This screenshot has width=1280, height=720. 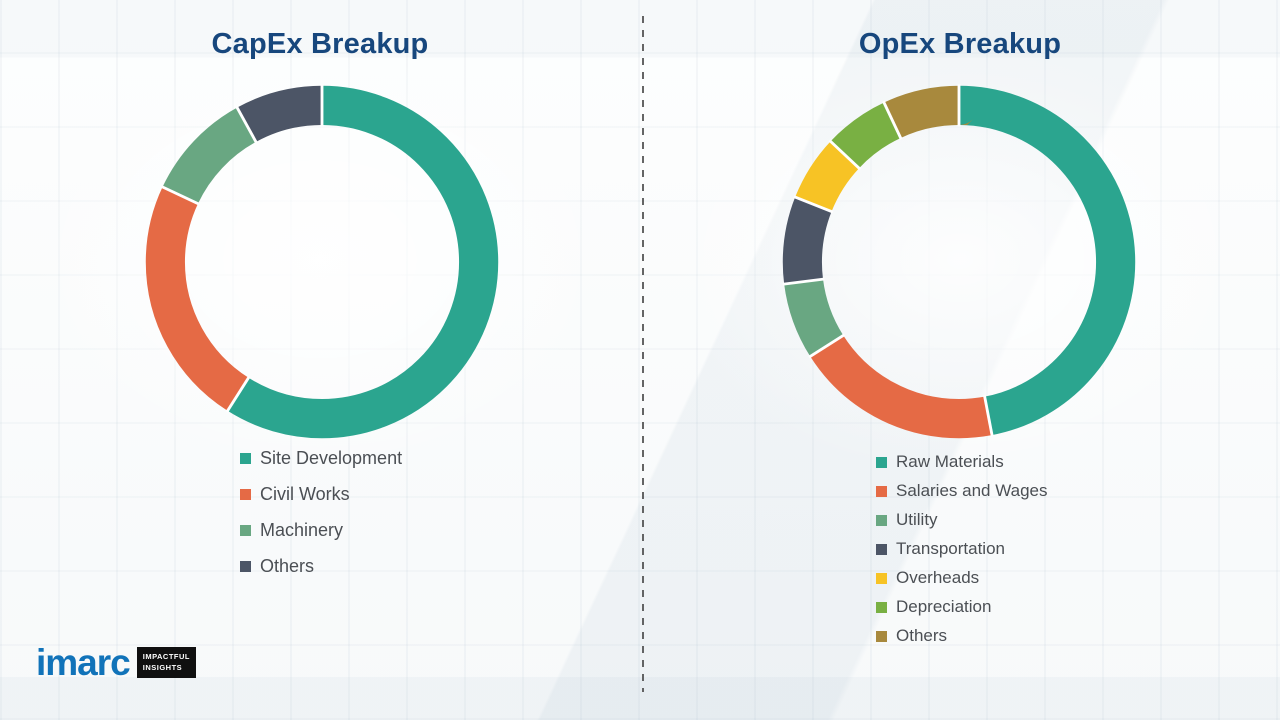 What do you see at coordinates (166, 656) in the screenshot?
I see `tagline-line-1: IMPACTFUL` at bounding box center [166, 656].